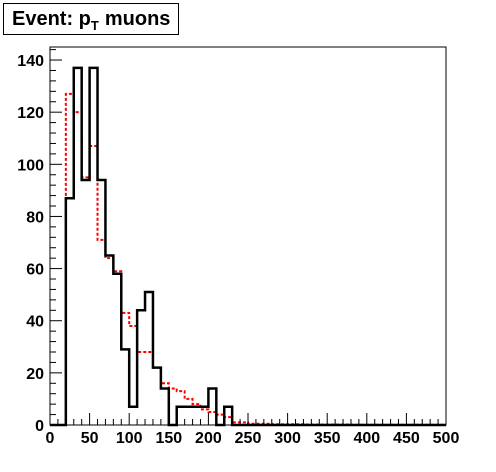 The image size is (496, 472). What do you see at coordinates (39, 426) in the screenshot?
I see `y-tick-label: 0` at bounding box center [39, 426].